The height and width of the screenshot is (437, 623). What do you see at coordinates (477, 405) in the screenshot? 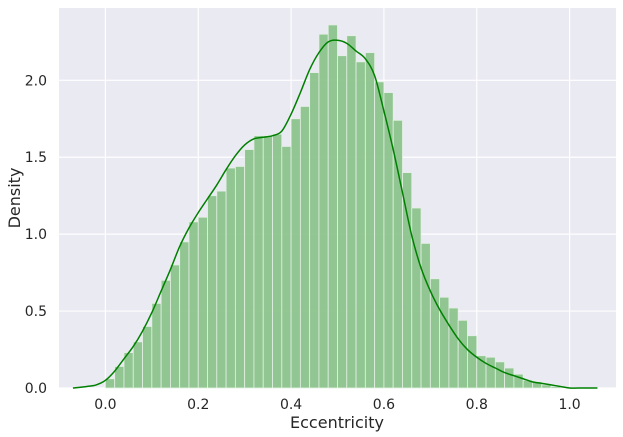
I see `x-tick-label: 0.8` at bounding box center [477, 405].